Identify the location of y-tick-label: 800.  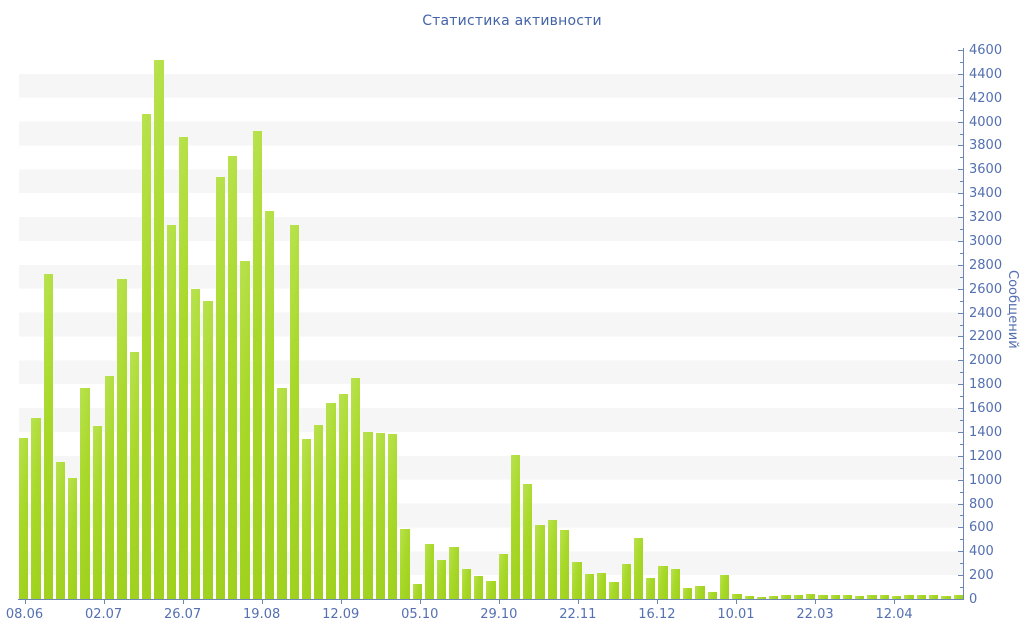
(981, 504).